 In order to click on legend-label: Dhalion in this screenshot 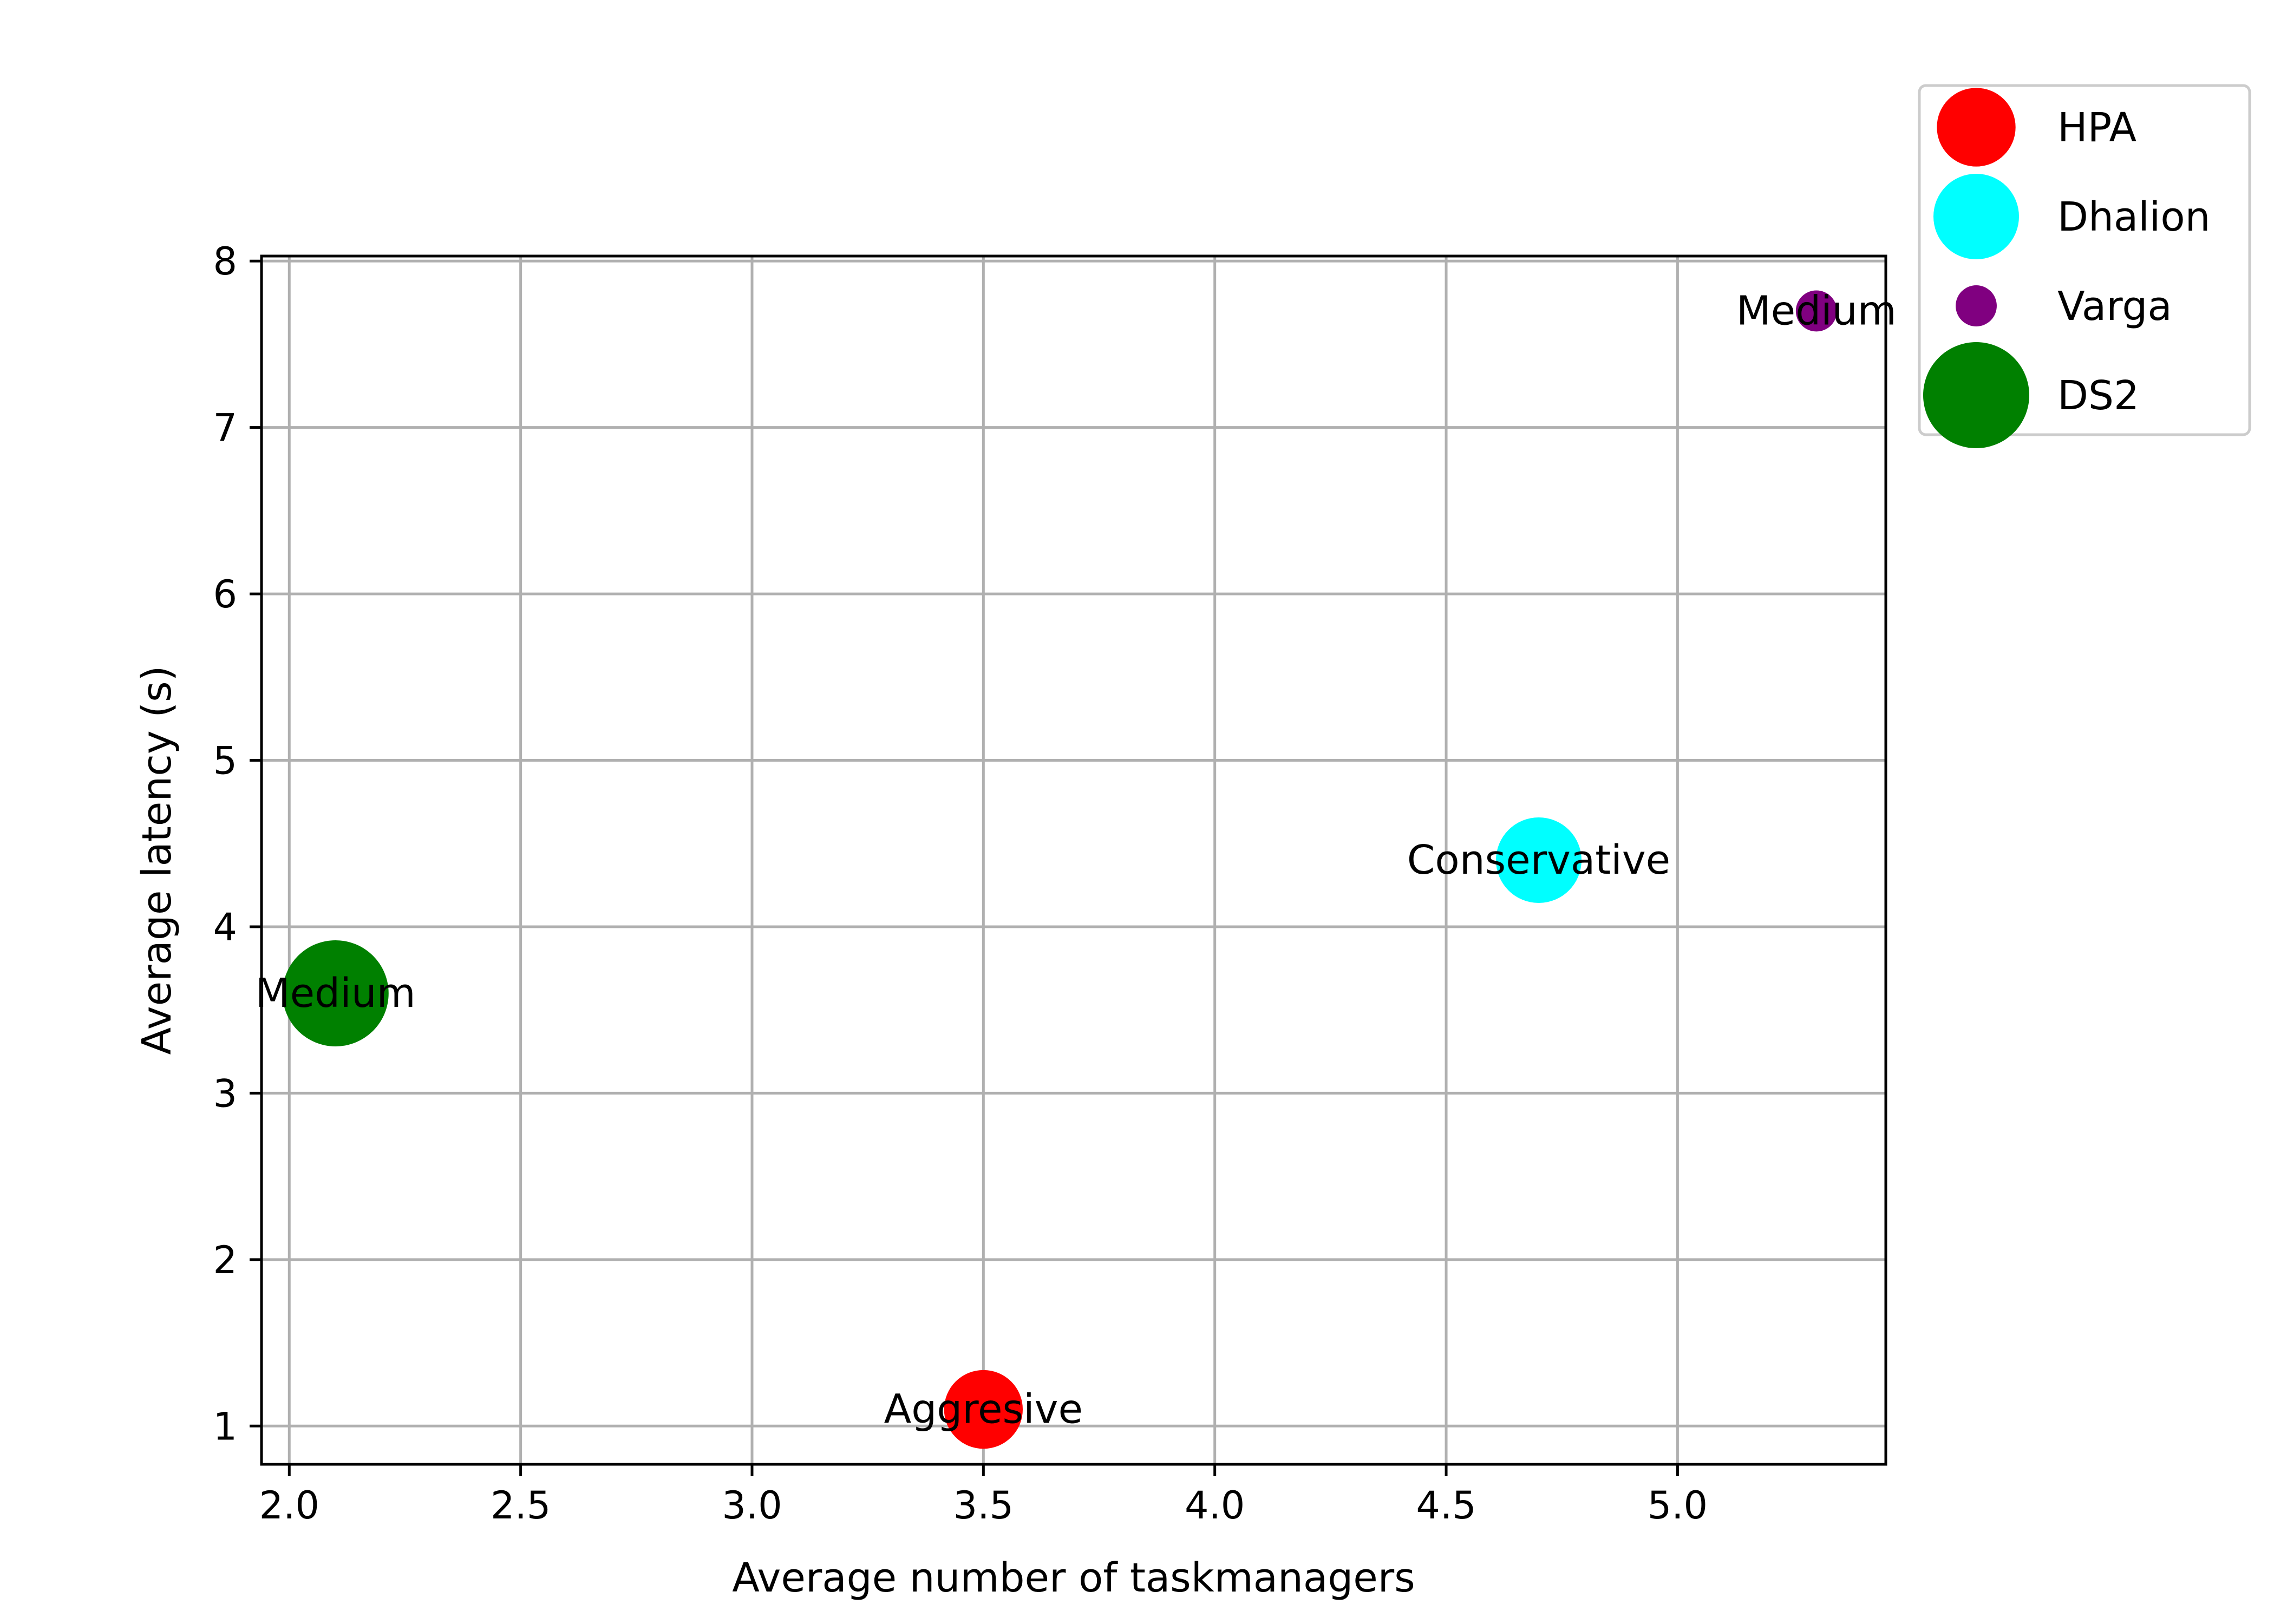, I will do `click(2134, 217)`.